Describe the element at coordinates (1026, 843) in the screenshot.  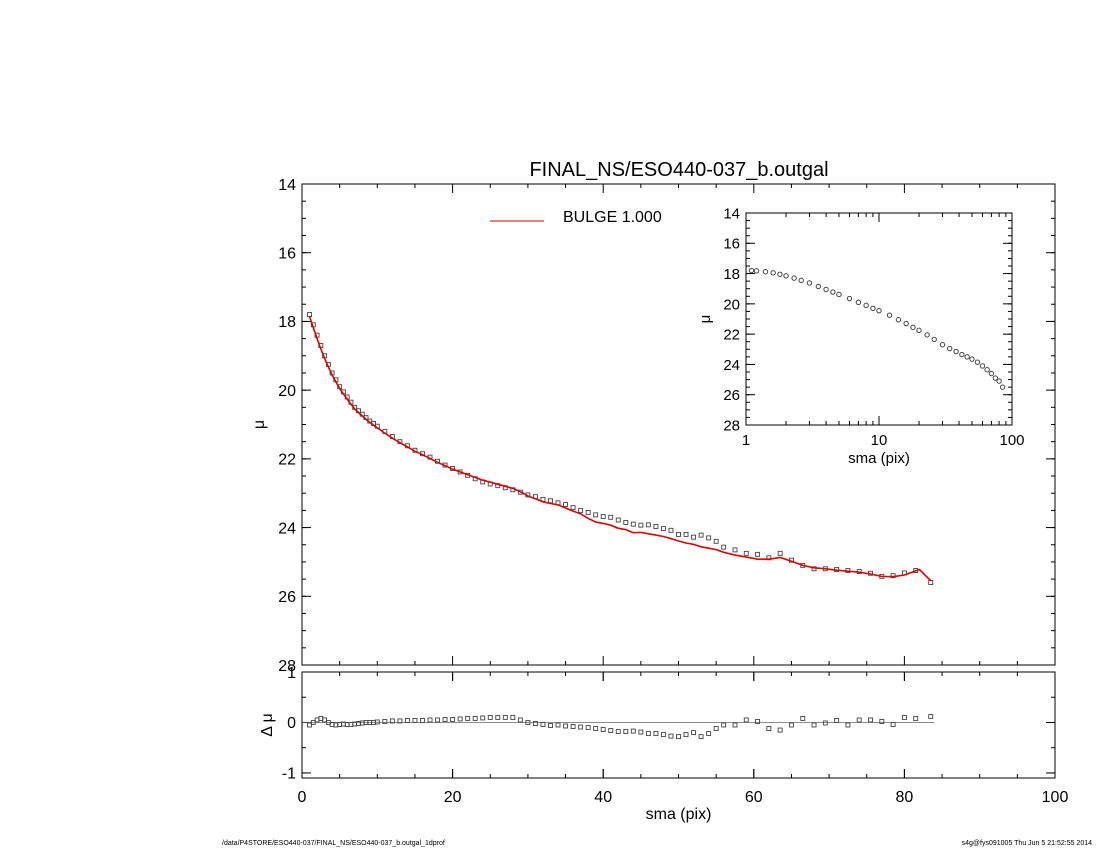
I see `footer-timestamp: s4g@fys091005 Thu Jun 5 21:52:55 2014` at that location.